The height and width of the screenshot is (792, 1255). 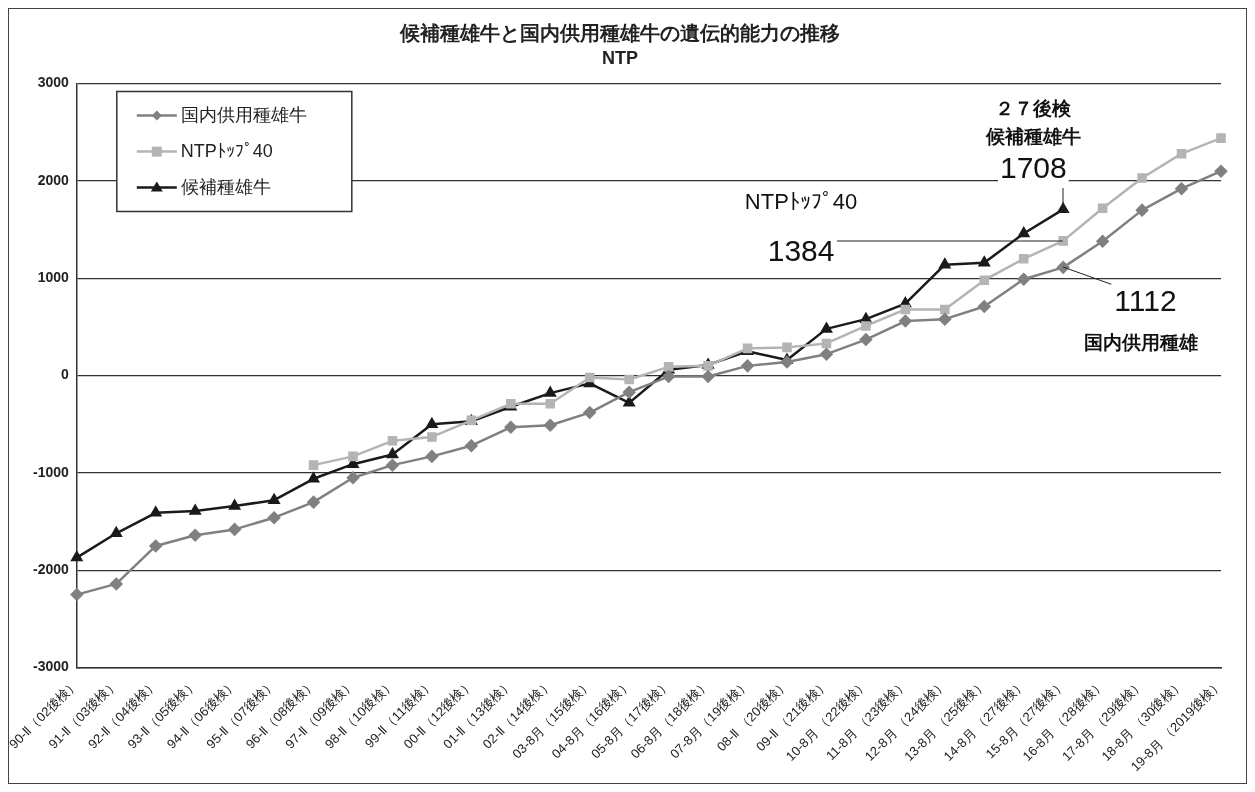 What do you see at coordinates (801, 250) in the screenshot?
I see `annotation: 1384` at bounding box center [801, 250].